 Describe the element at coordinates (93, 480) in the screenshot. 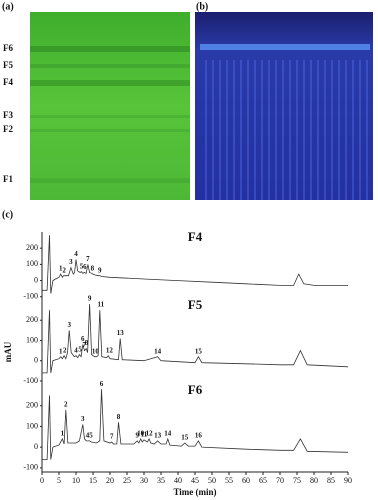

I see `x-tick-label: 15` at that location.